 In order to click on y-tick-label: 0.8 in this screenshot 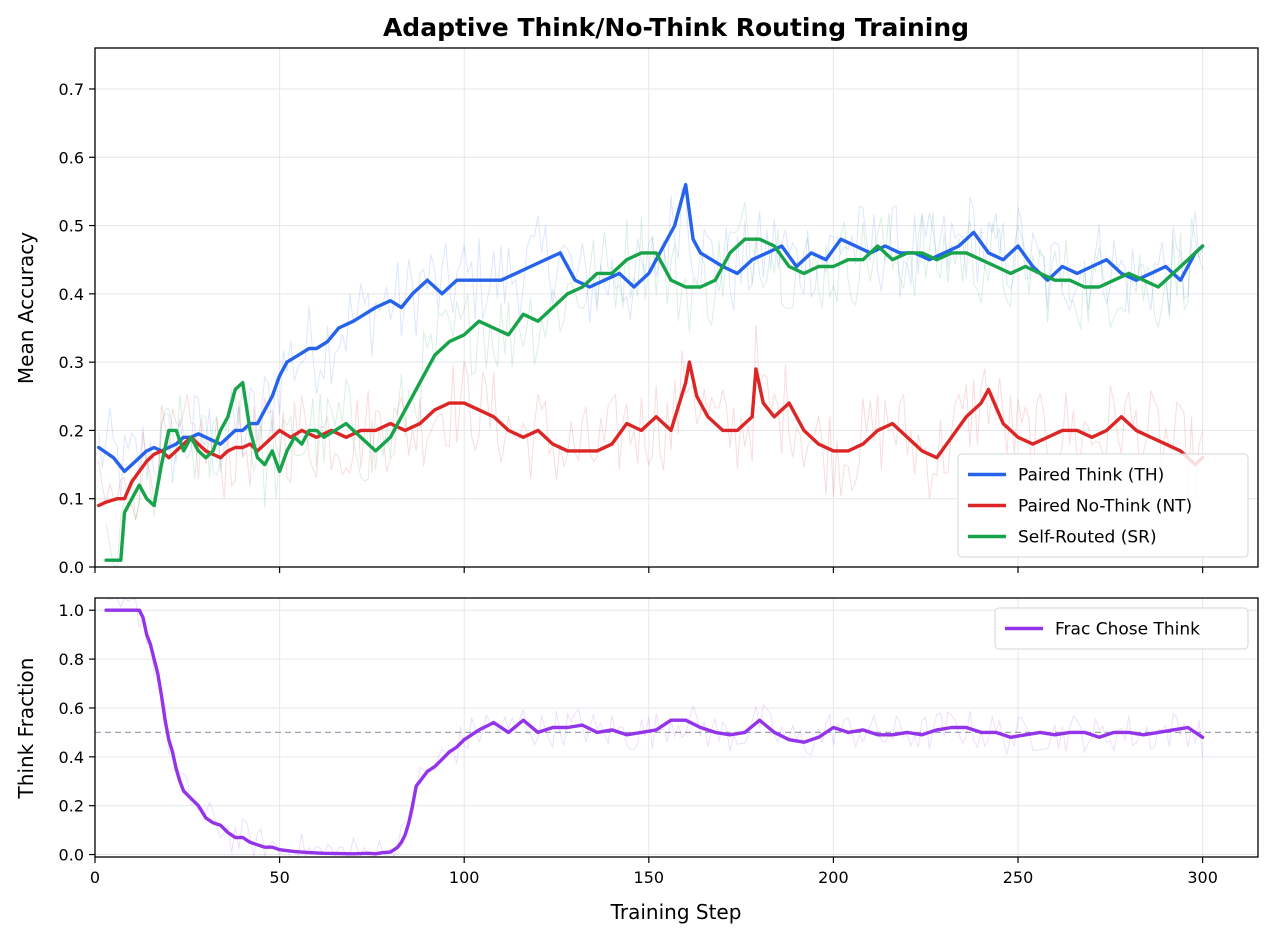, I will do `click(71, 659)`.